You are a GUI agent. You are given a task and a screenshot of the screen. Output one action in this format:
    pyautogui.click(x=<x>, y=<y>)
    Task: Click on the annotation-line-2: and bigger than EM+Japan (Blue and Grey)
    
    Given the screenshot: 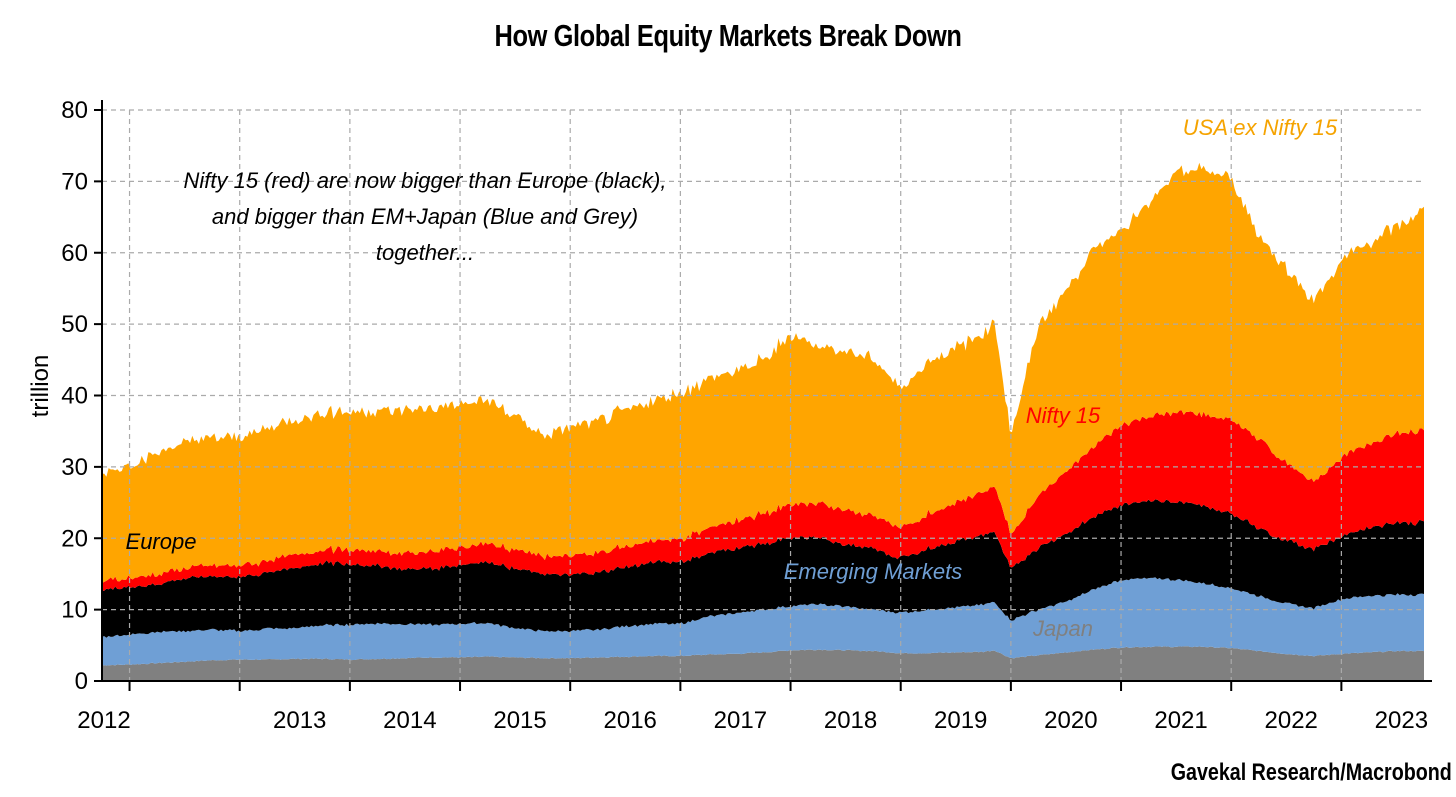 What is the action you would take?
    pyautogui.click(x=425, y=216)
    